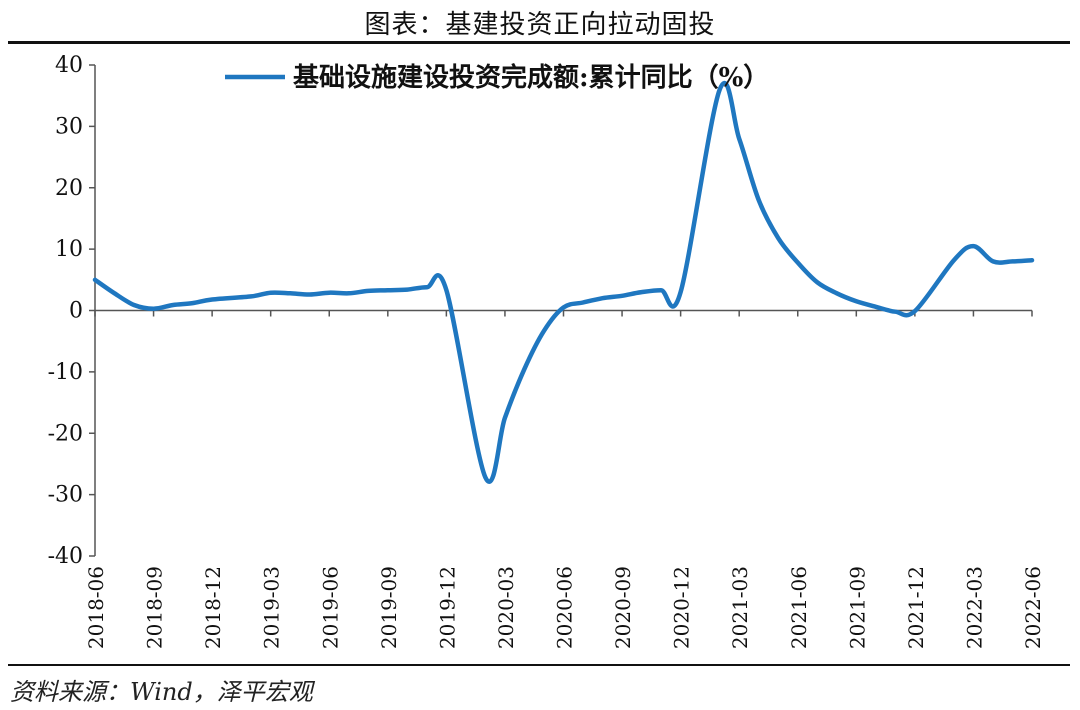  What do you see at coordinates (682, 607) in the screenshot?
I see `x-tick-label: 2020-12` at bounding box center [682, 607].